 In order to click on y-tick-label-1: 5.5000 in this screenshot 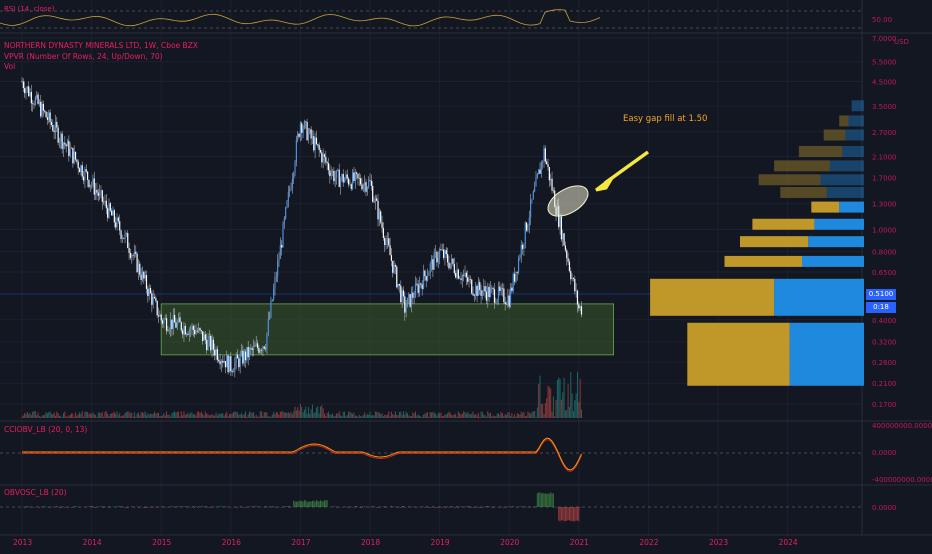, I will do `click(884, 63)`.